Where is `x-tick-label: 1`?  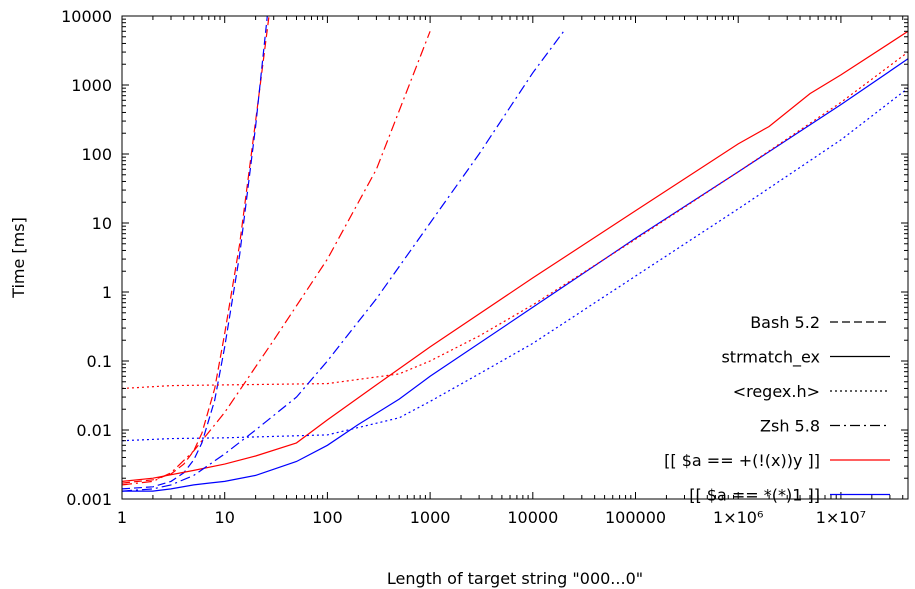 x-tick-label: 1 is located at coordinates (122, 517).